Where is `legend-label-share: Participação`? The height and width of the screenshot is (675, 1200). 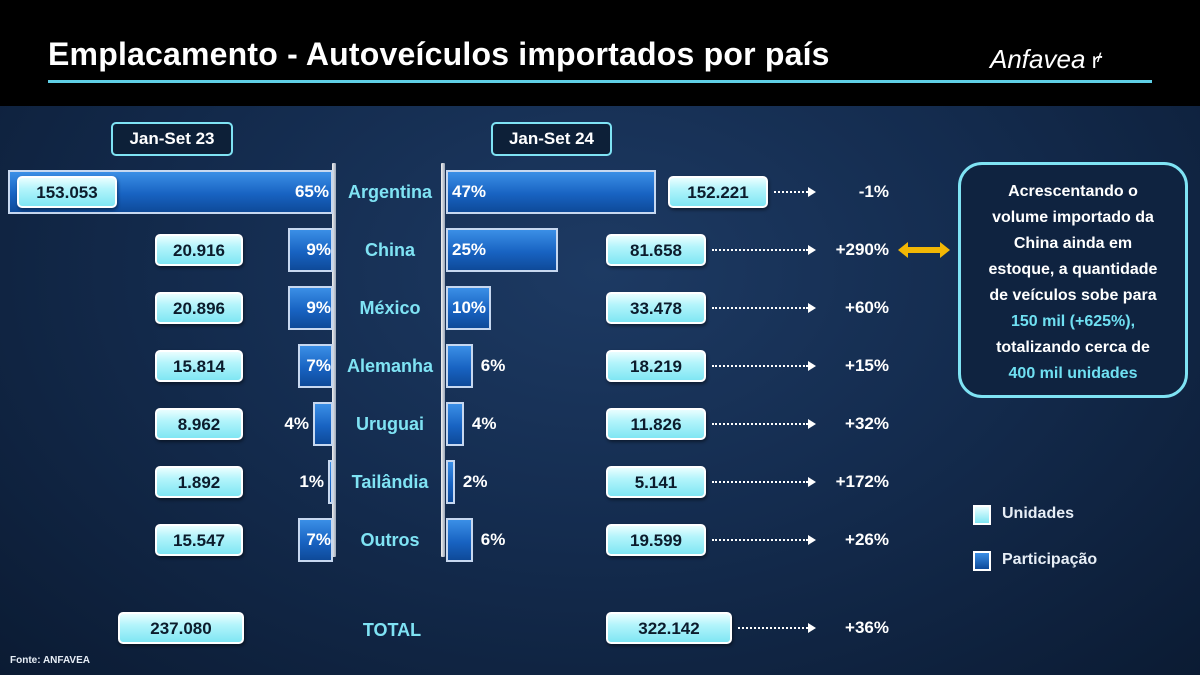
legend-label-share: Participação is located at coordinates (1050, 559).